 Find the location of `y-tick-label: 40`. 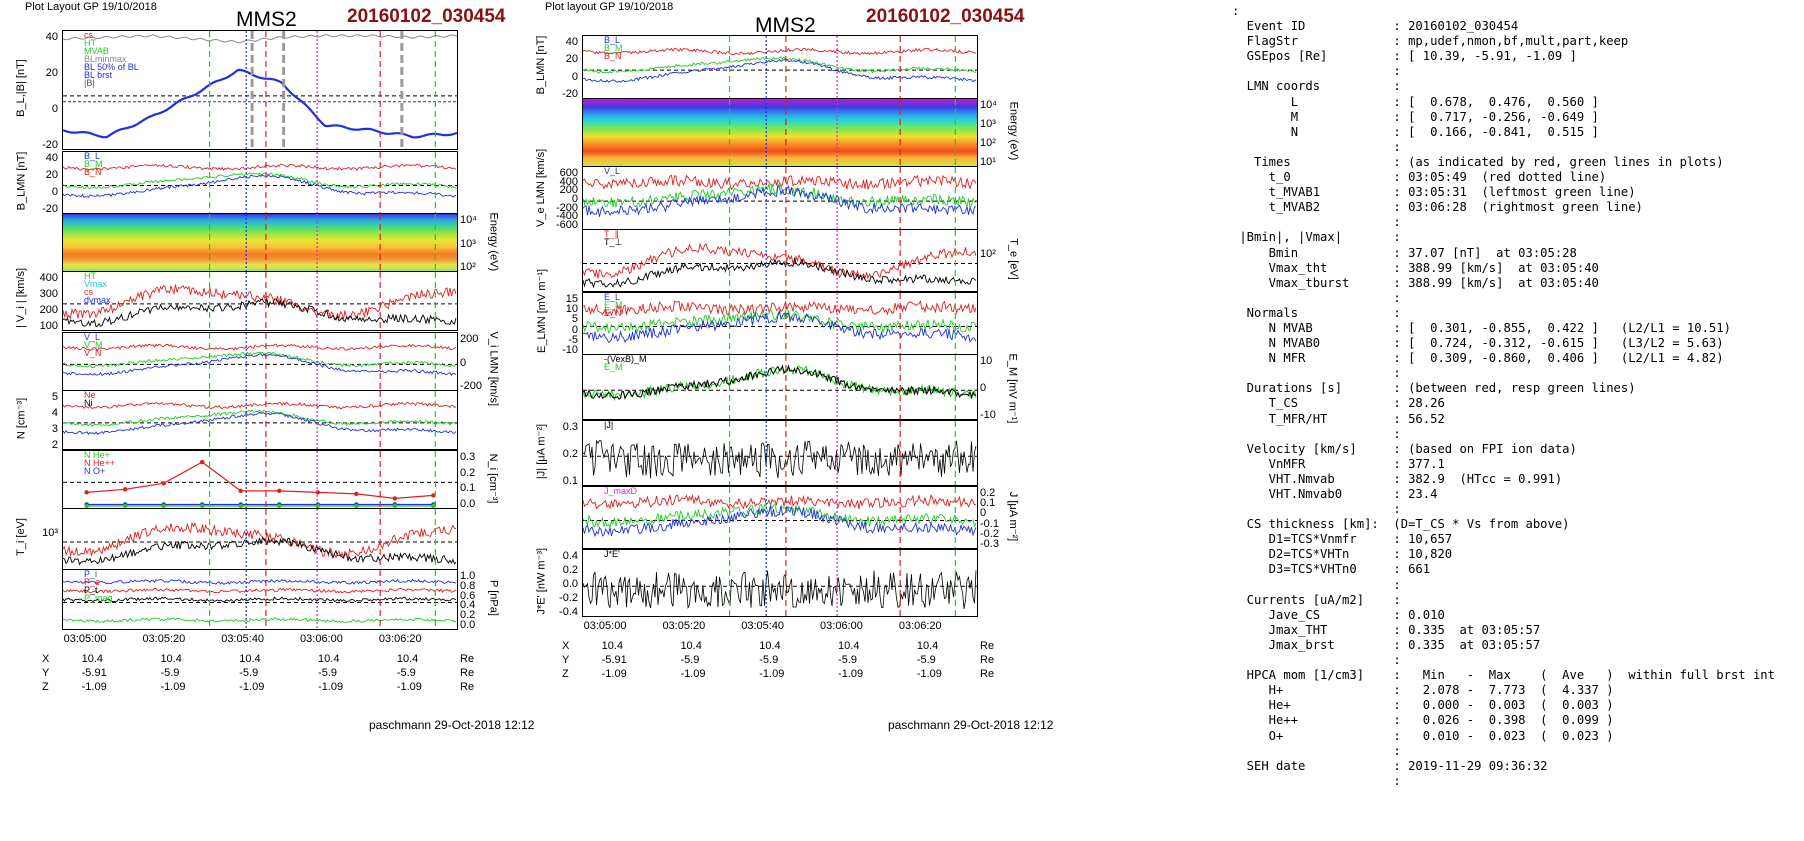

y-tick-label: 40 is located at coordinates (51, 158).